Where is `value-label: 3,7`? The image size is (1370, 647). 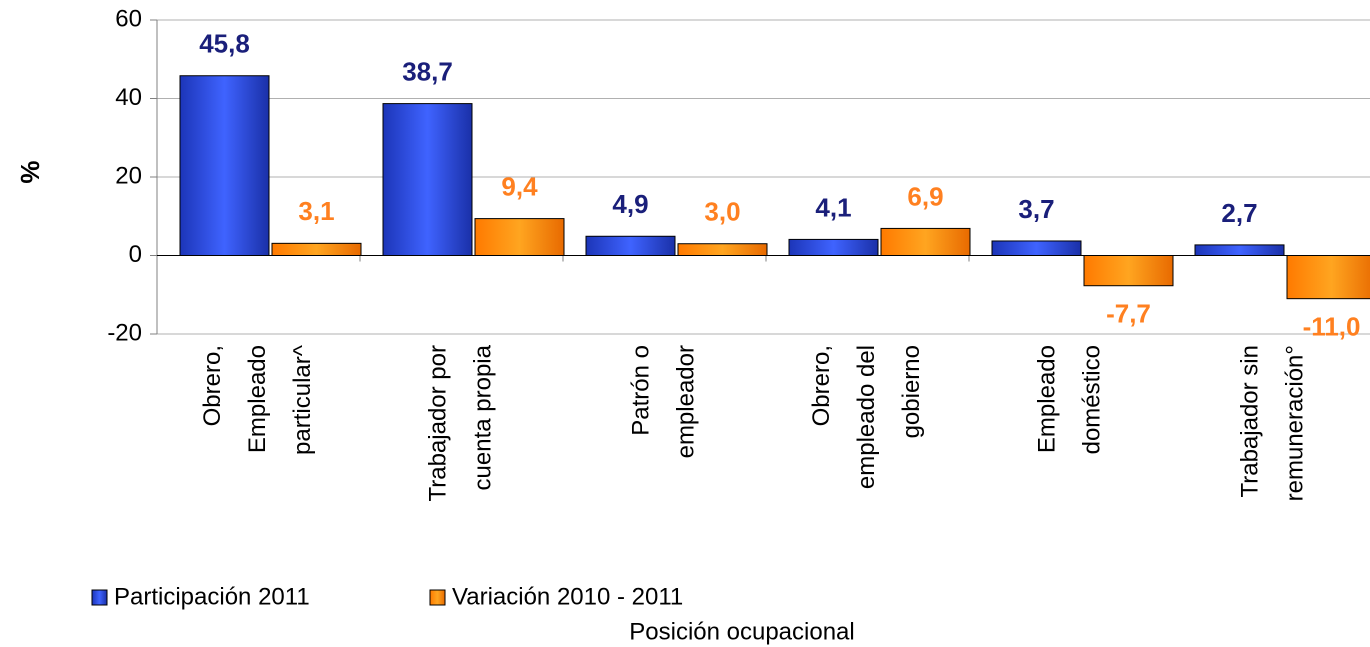 value-label: 3,7 is located at coordinates (1036, 209).